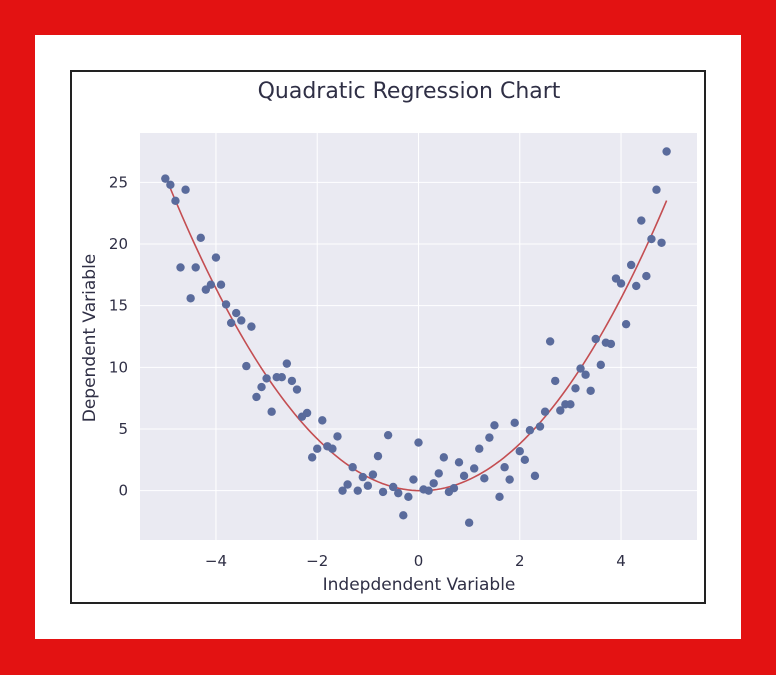  Describe the element at coordinates (118, 182) in the screenshot. I see `y-tick-label-5: 25` at that location.